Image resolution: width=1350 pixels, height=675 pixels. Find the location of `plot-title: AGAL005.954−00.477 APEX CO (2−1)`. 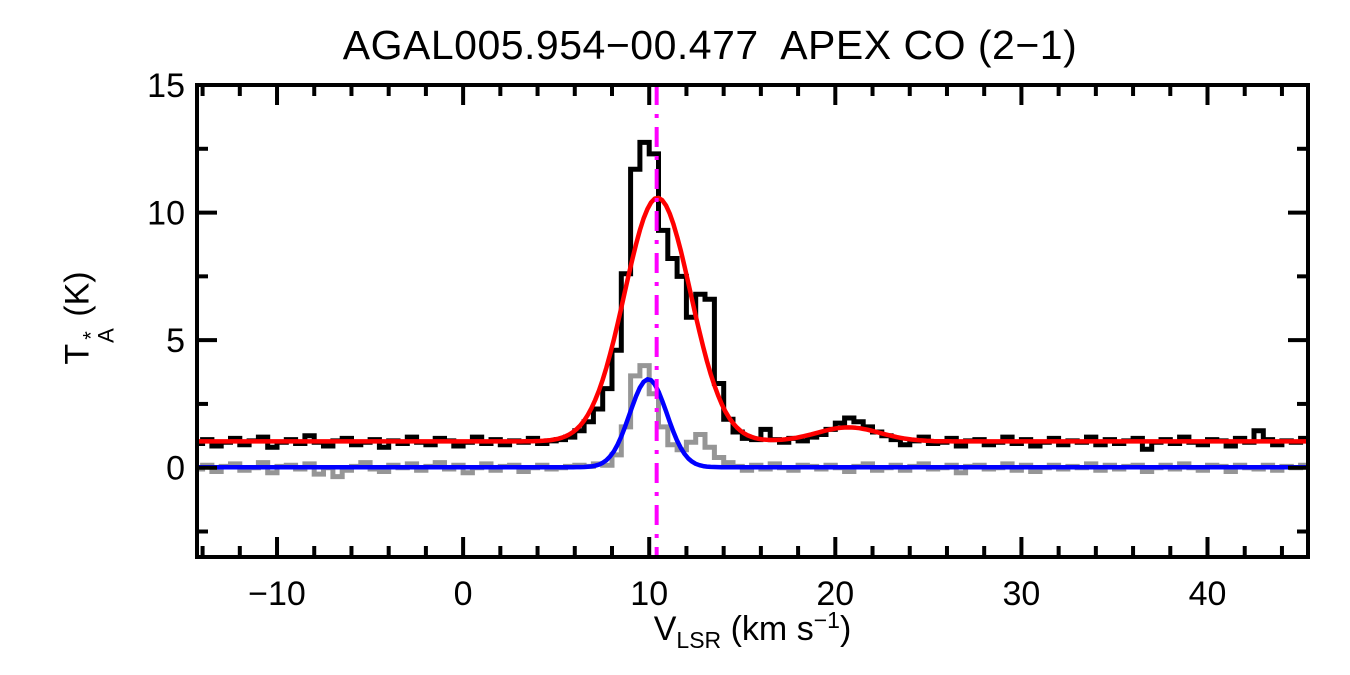

plot-title: AGAL005.954−00.477 APEX CO (2−1) is located at coordinates (710, 45).